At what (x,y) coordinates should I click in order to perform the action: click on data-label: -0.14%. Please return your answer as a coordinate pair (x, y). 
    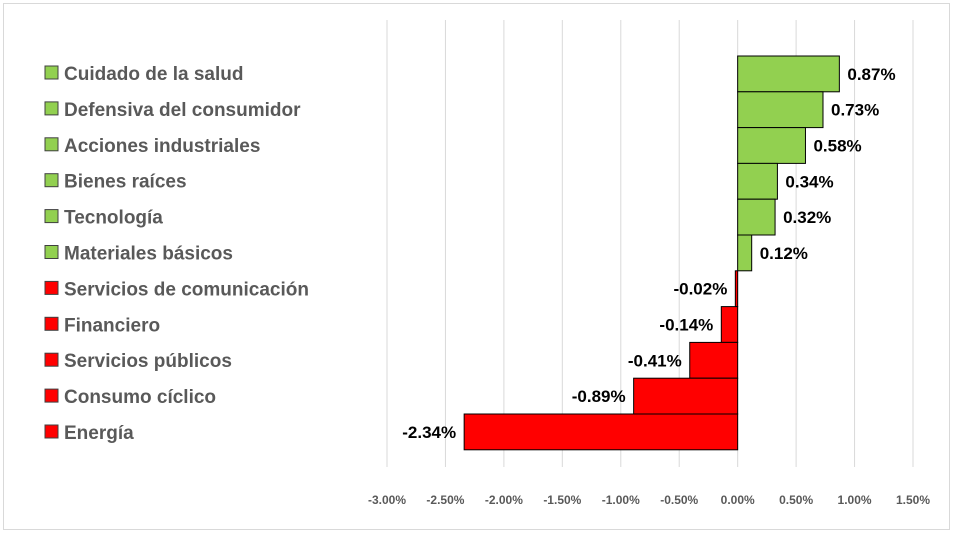
    Looking at the image, I should click on (686, 325).